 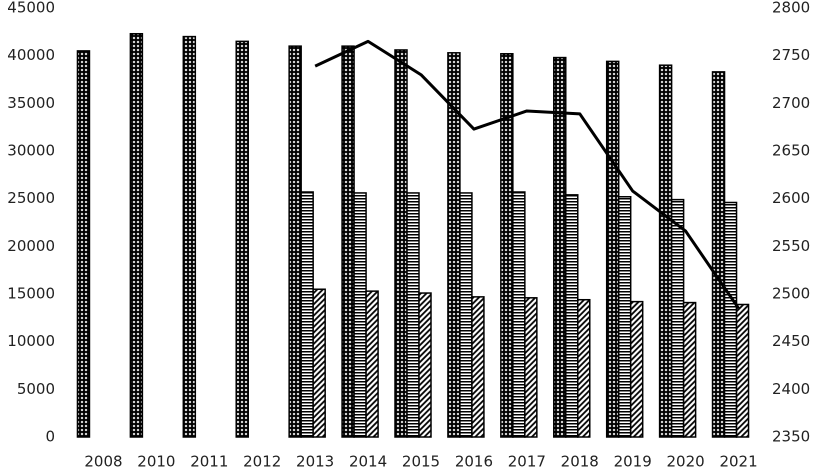 I want to click on y2-tick-label: 2350, so click(x=791, y=437).